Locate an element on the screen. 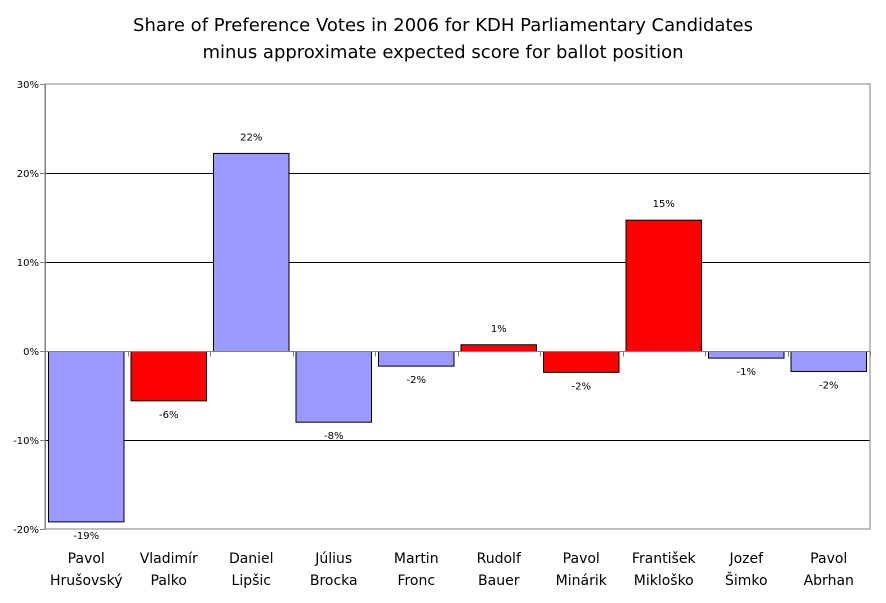 Image resolution: width=886 pixels, height=603 pixels. y-tick-label-0: 30% is located at coordinates (28, 85).